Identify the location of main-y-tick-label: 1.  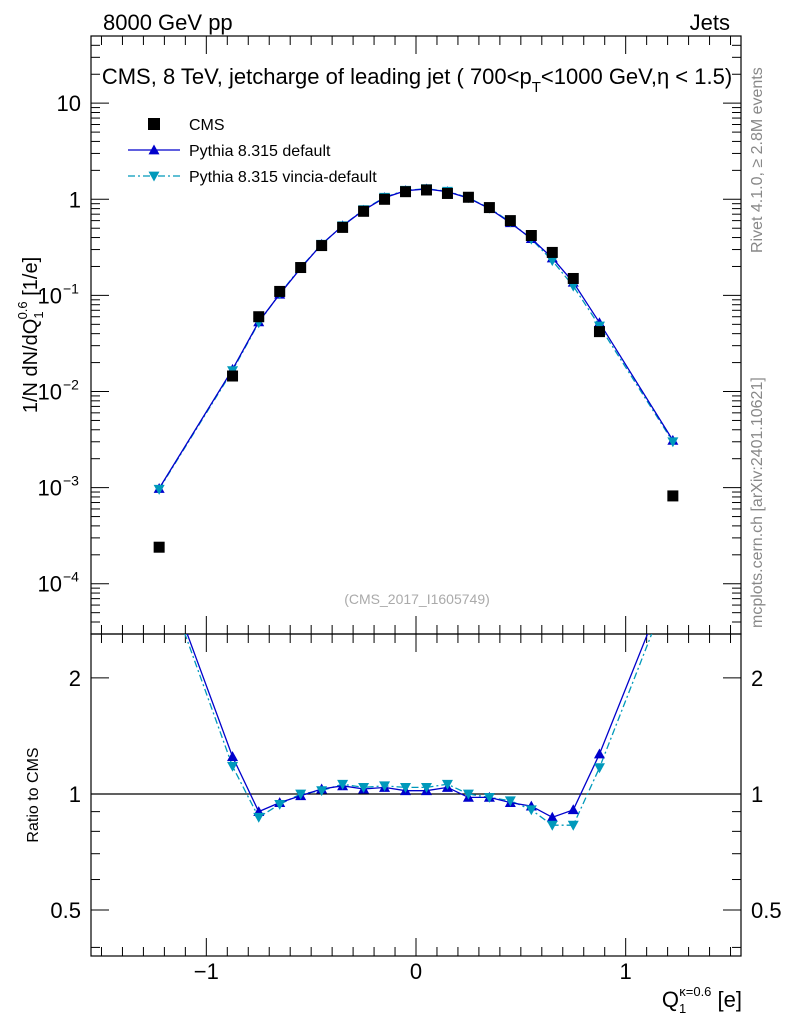
(75, 199).